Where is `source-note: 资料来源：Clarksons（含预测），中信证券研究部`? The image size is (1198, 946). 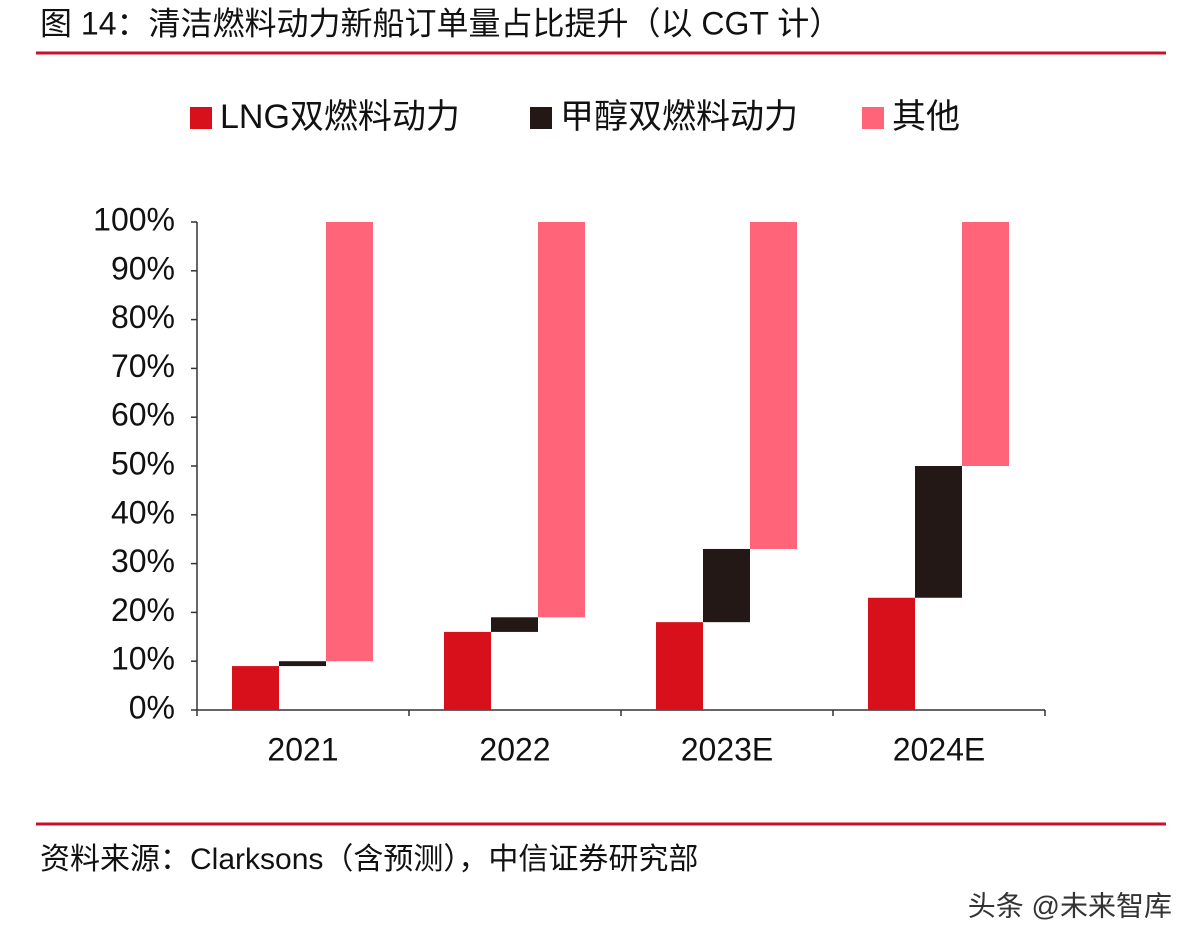 source-note: 资料来源：Clarksons（含预测），中信证券研究部 is located at coordinates (369, 859).